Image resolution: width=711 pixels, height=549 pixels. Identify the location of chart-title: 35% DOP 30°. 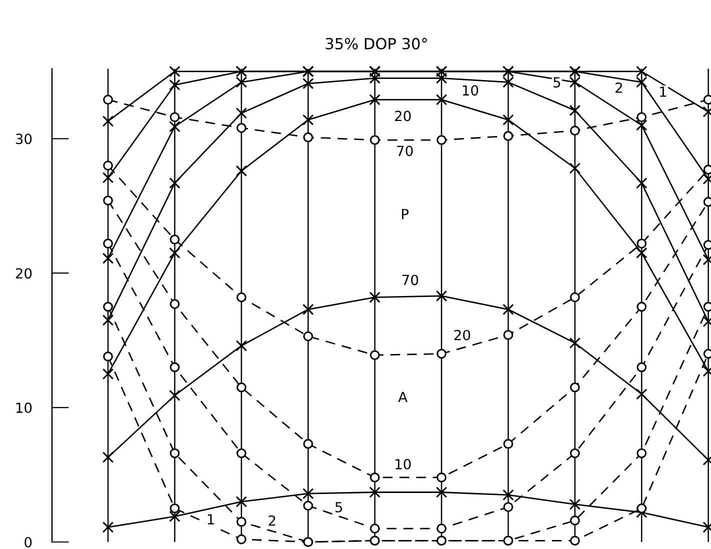
(376, 44).